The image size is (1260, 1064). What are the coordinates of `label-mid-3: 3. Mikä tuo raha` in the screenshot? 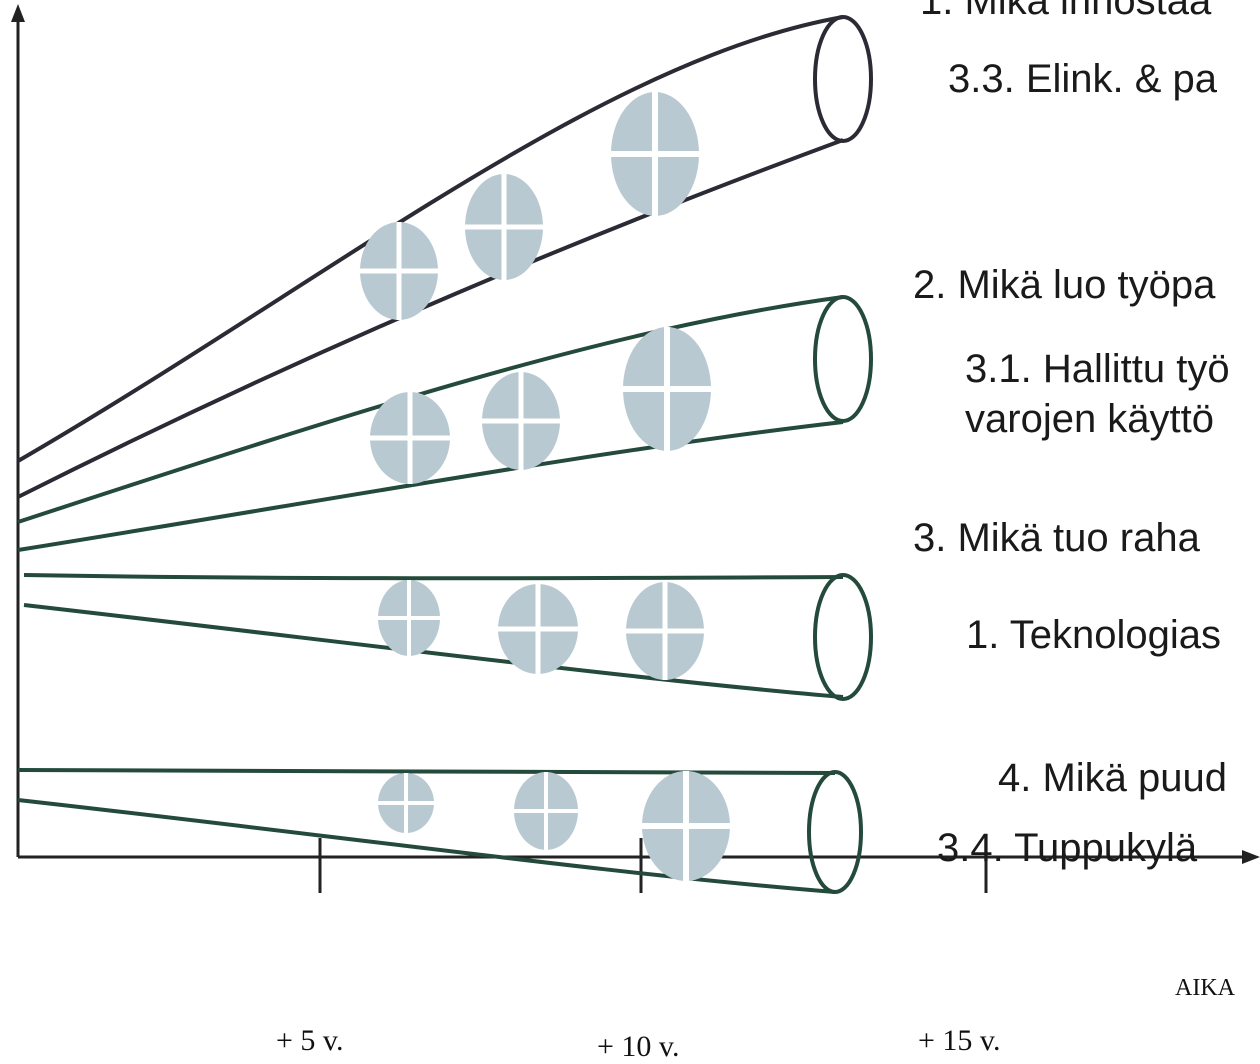 It's located at (1056, 538).